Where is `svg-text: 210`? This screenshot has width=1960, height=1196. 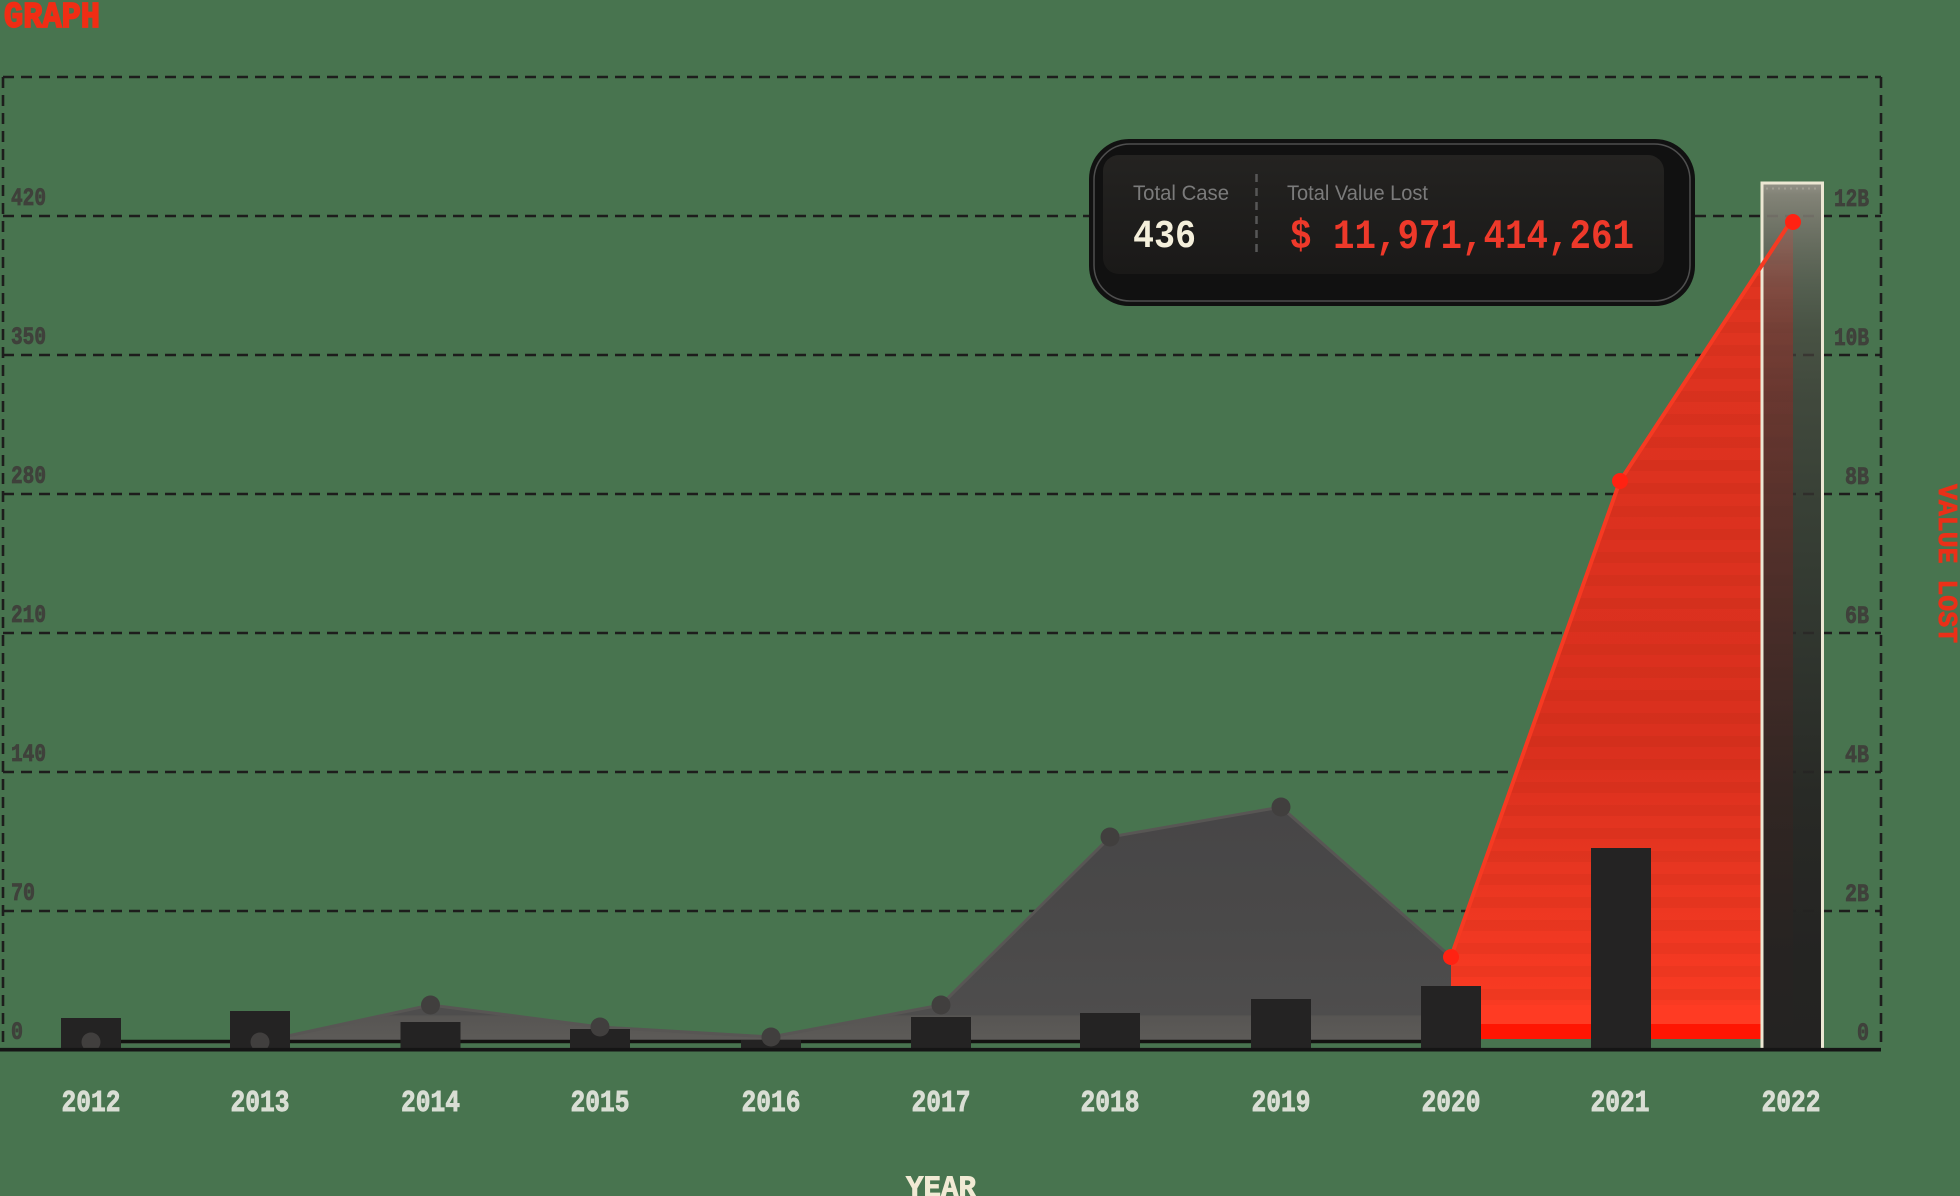
svg-text: 210 is located at coordinates (28, 615).